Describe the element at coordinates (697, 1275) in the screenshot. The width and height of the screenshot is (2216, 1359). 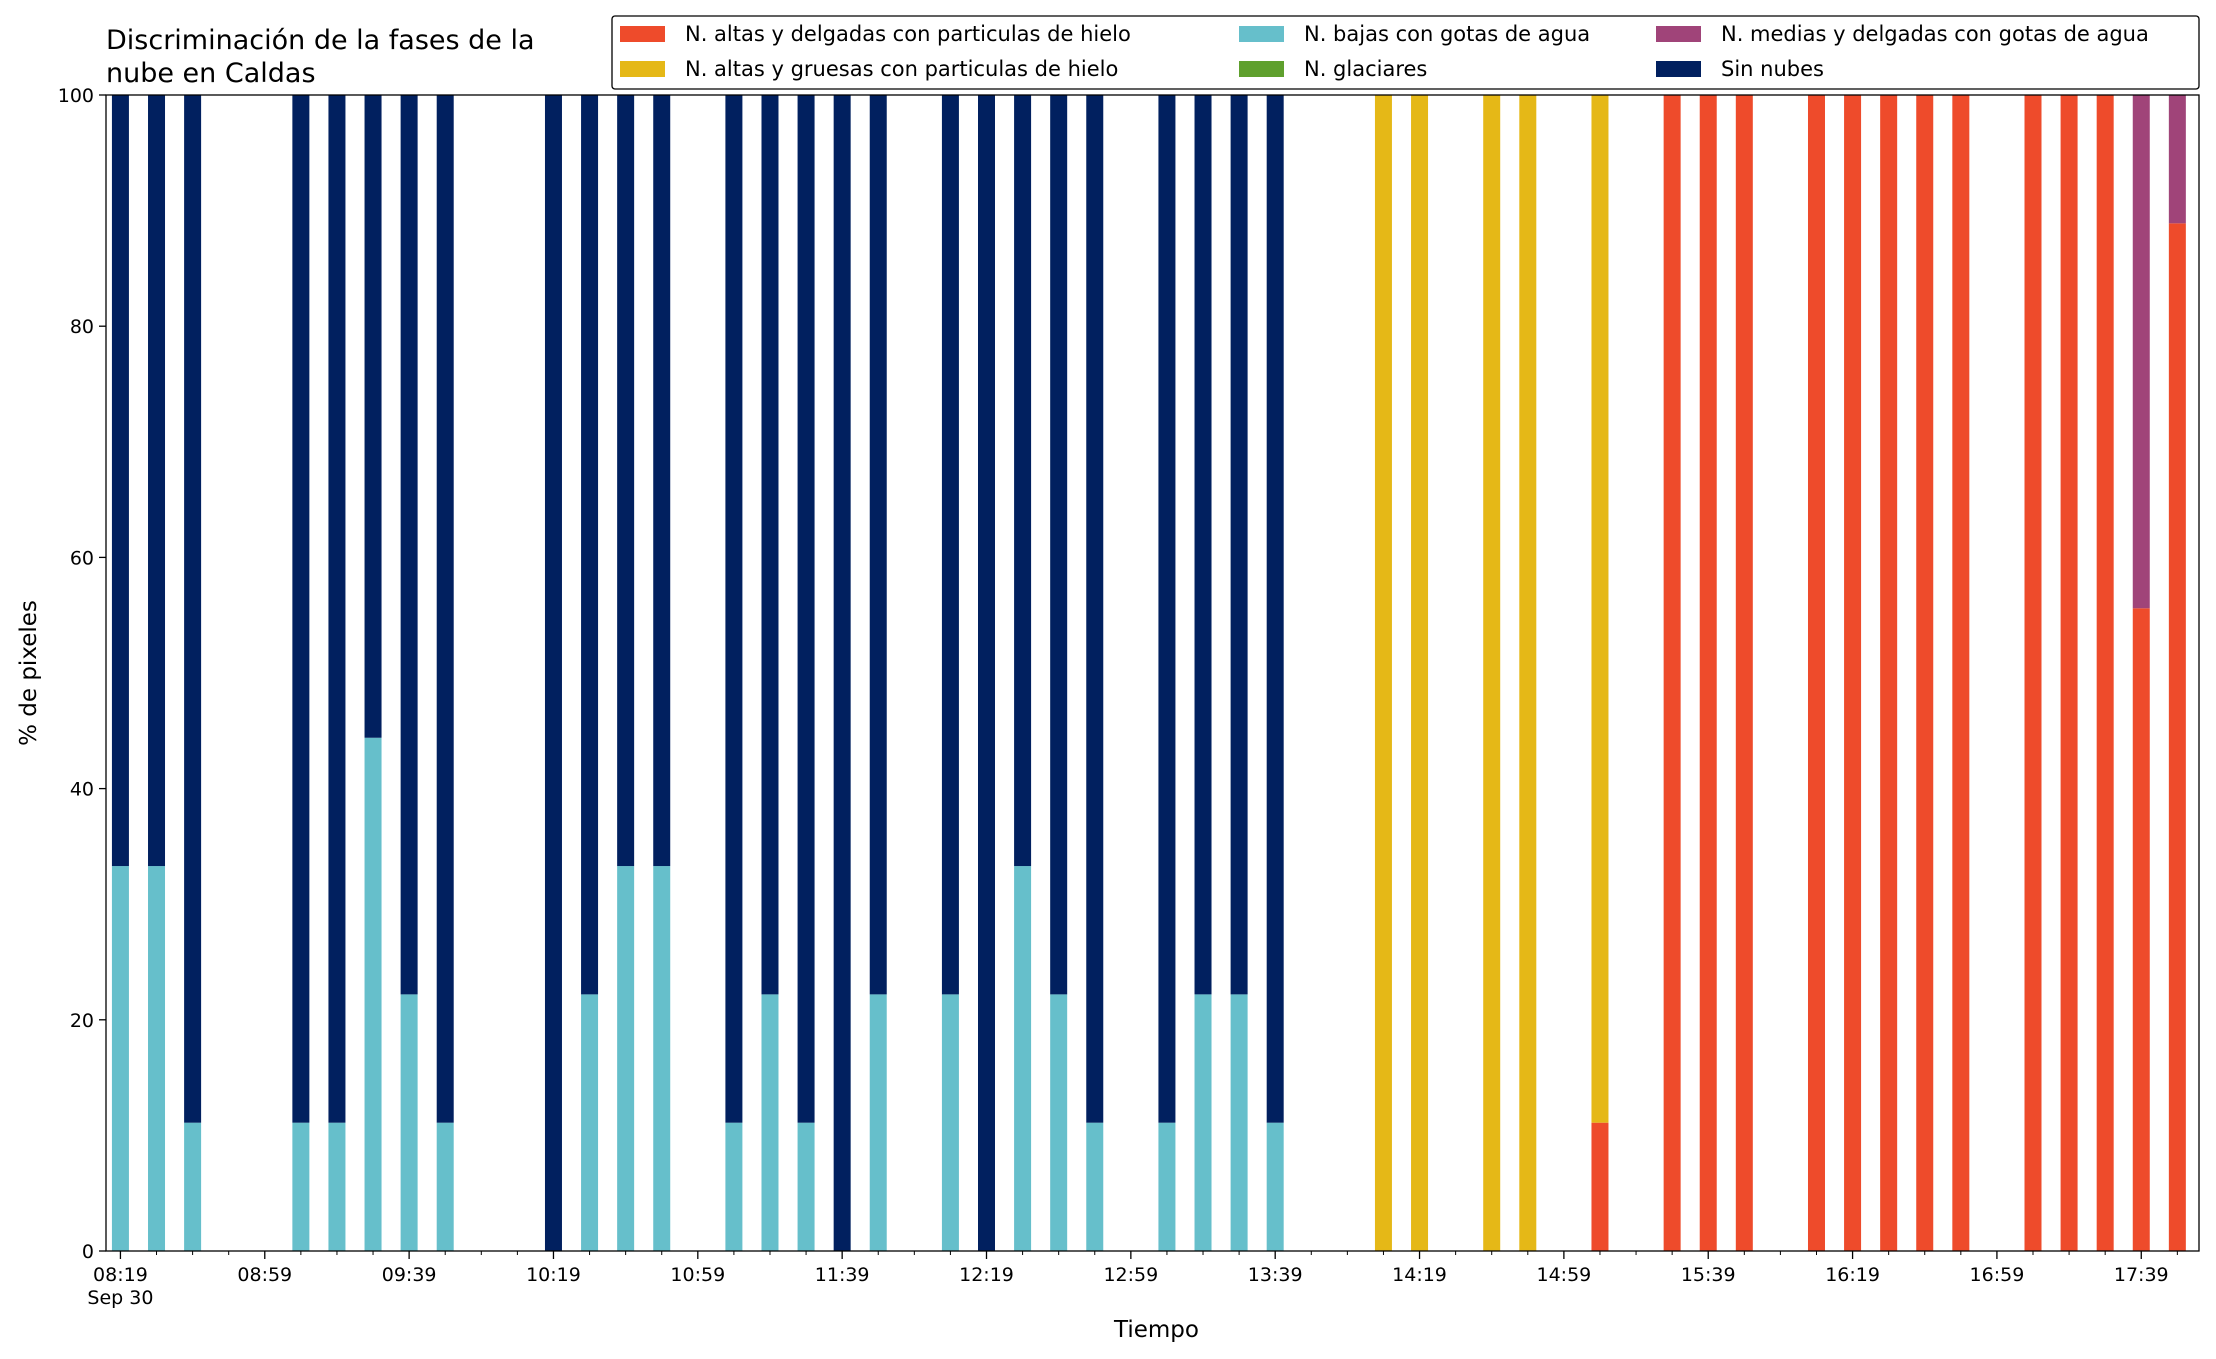
I see `x-tick-label: 10:59` at that location.